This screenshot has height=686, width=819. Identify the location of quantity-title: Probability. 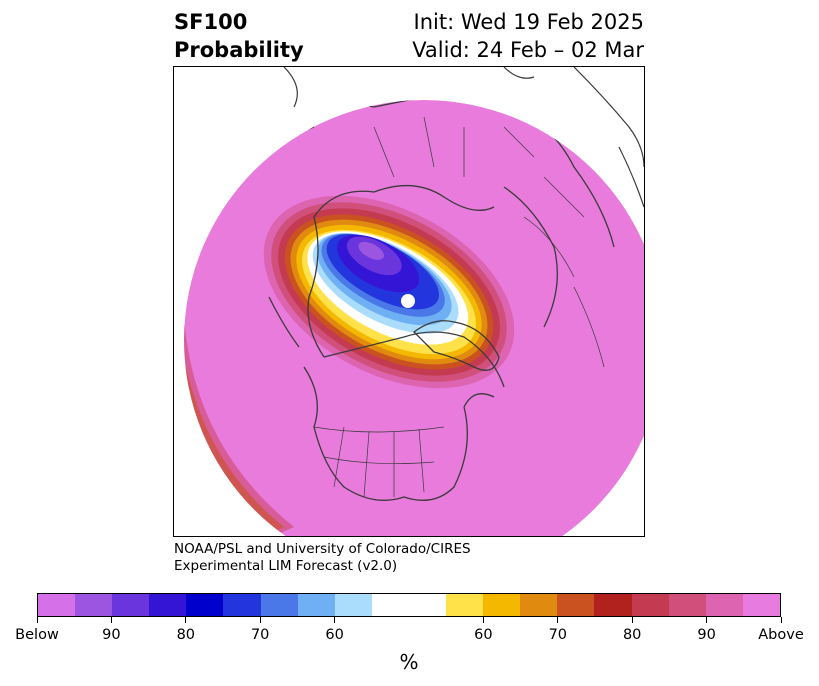
(239, 50).